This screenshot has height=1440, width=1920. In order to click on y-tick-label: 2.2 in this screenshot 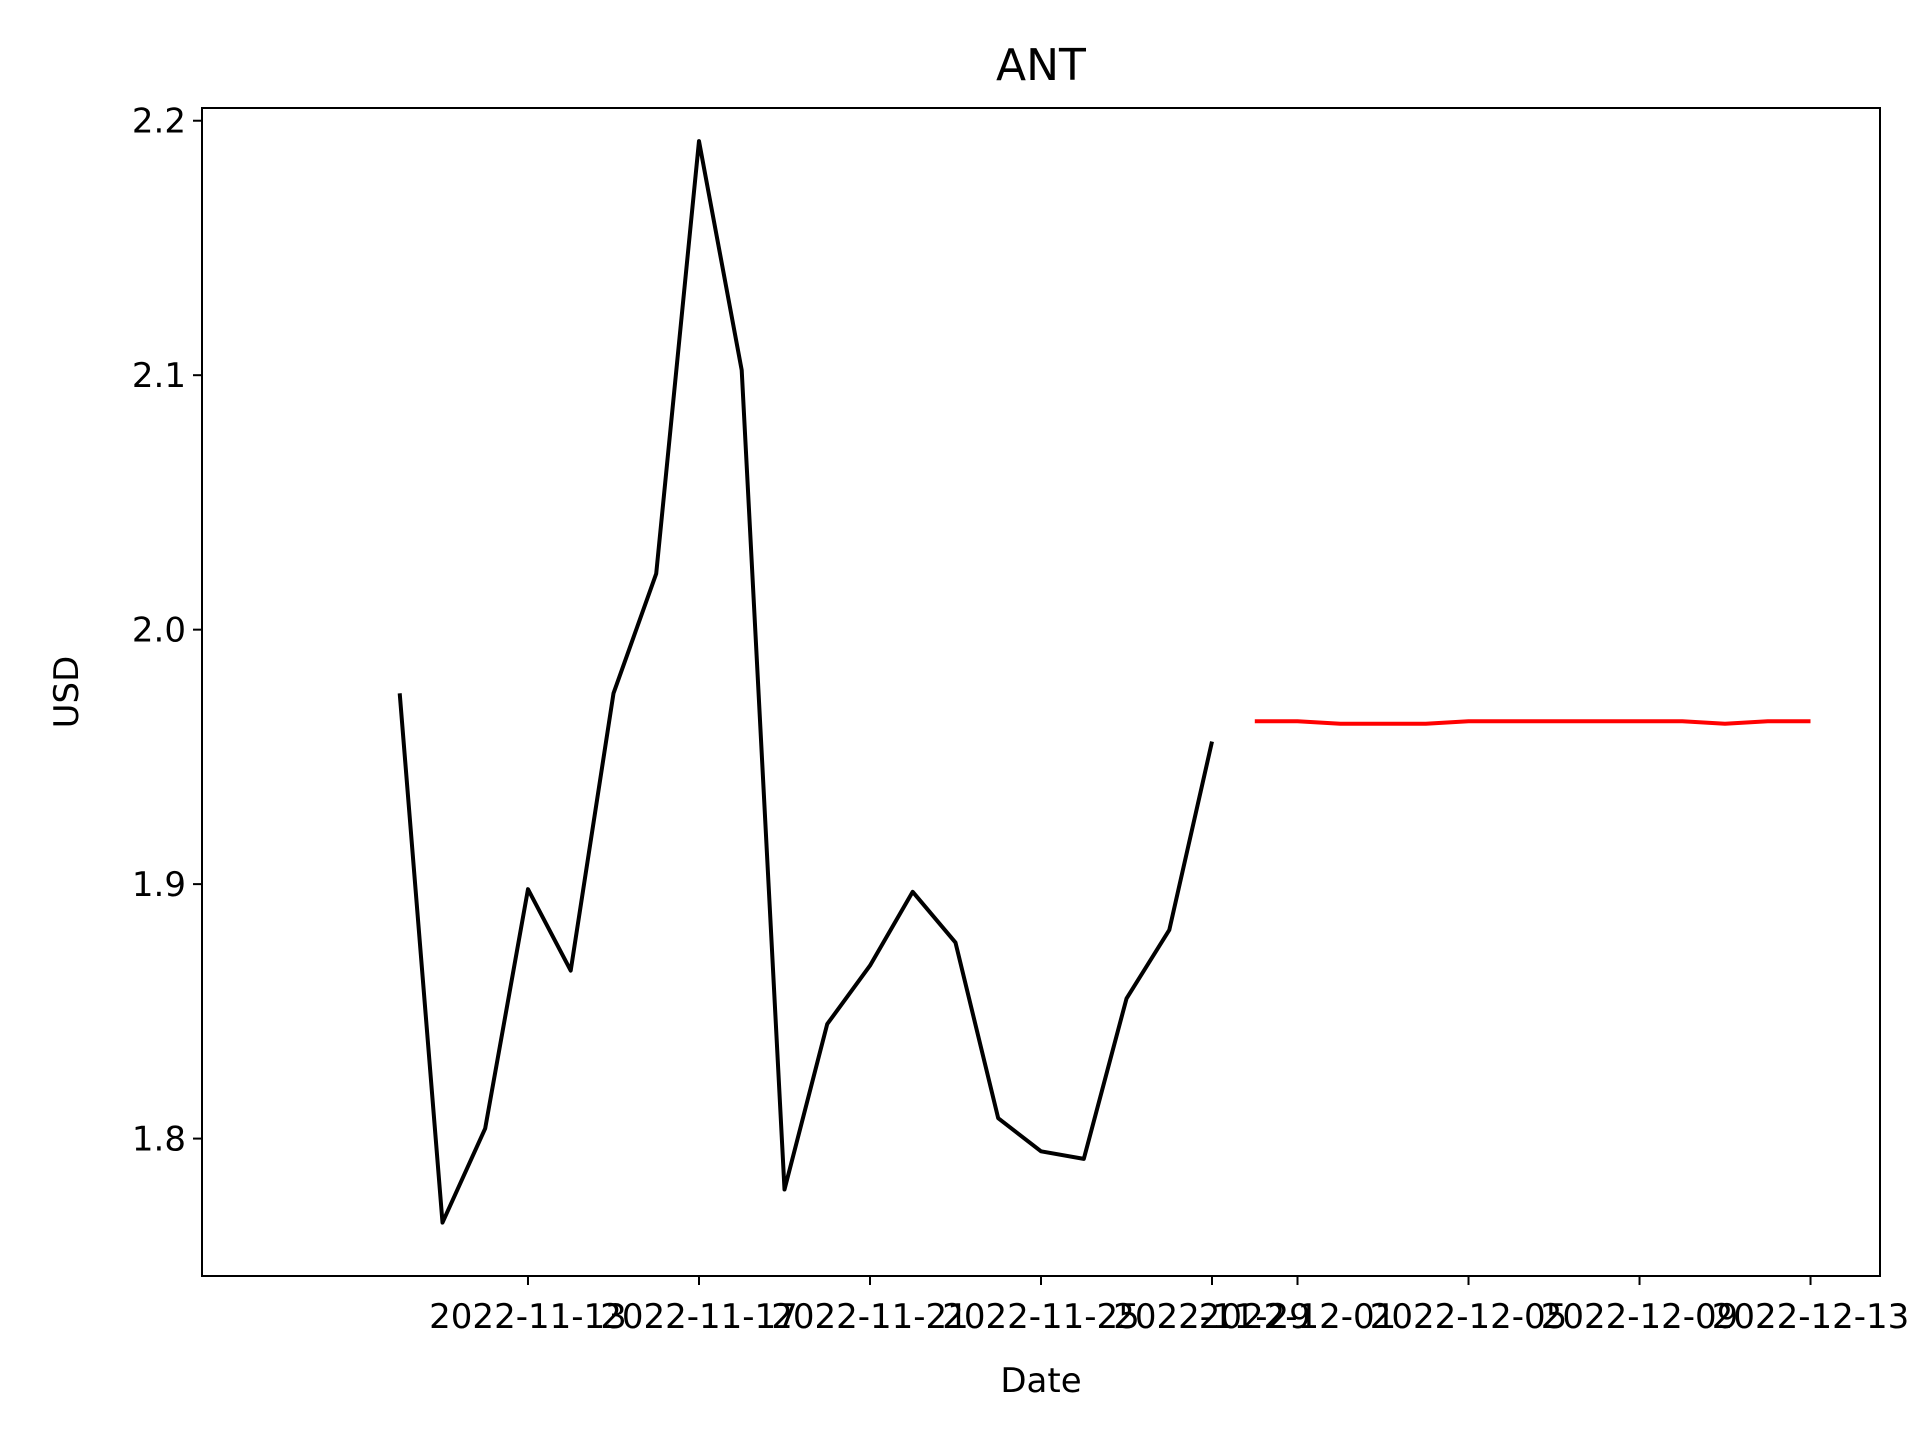, I will do `click(159, 122)`.